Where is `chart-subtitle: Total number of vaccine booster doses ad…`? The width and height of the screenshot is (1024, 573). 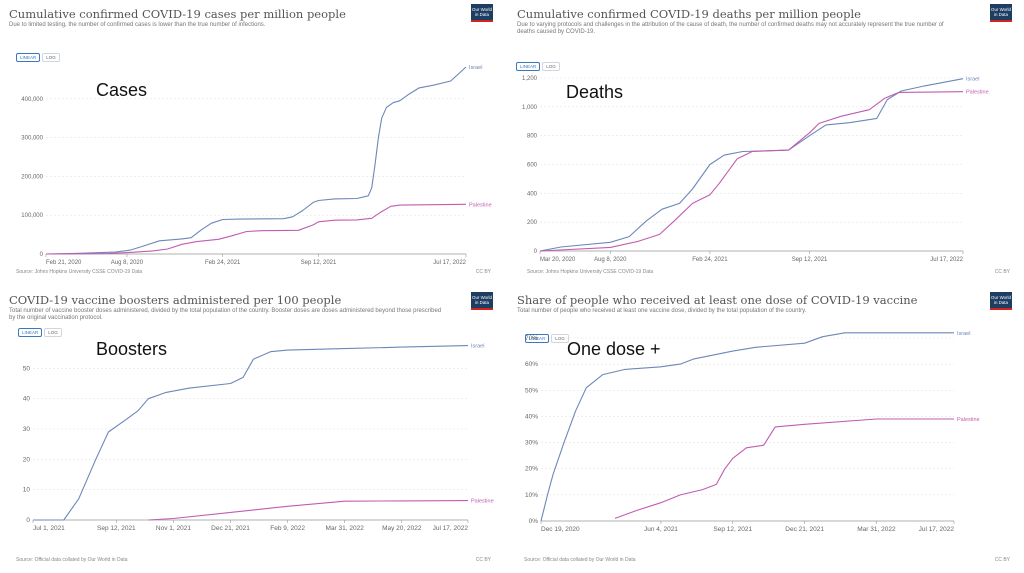 chart-subtitle: Total number of vaccine booster doses ad… is located at coordinates (225, 314).